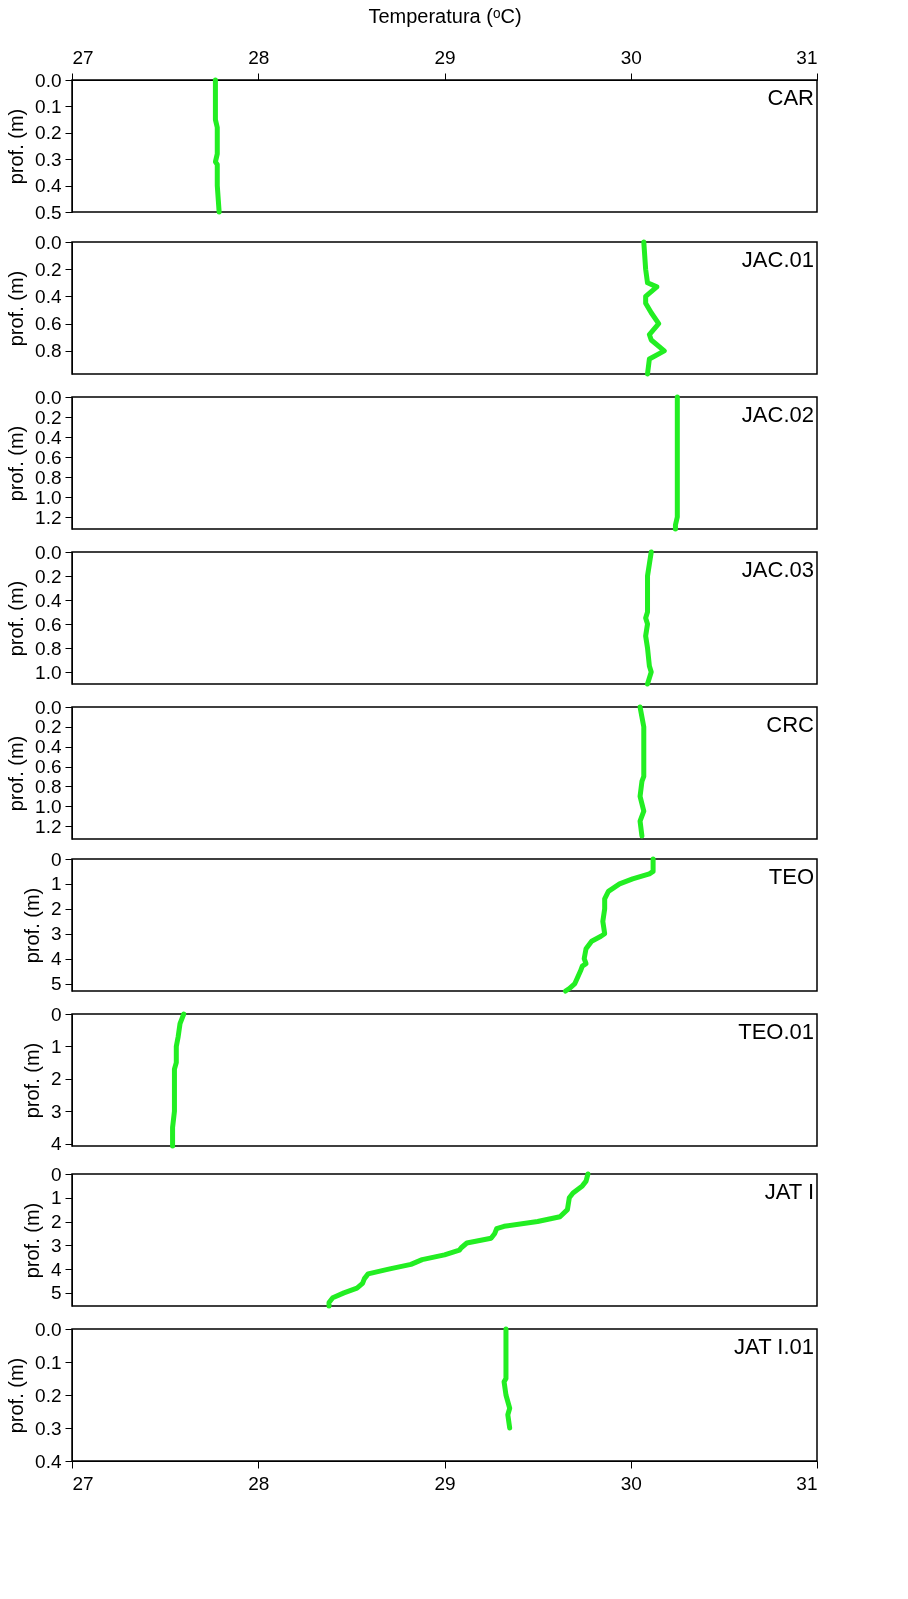 The image size is (908, 1599). What do you see at coordinates (777, 259) in the screenshot?
I see `annotation: JAC.01` at bounding box center [777, 259].